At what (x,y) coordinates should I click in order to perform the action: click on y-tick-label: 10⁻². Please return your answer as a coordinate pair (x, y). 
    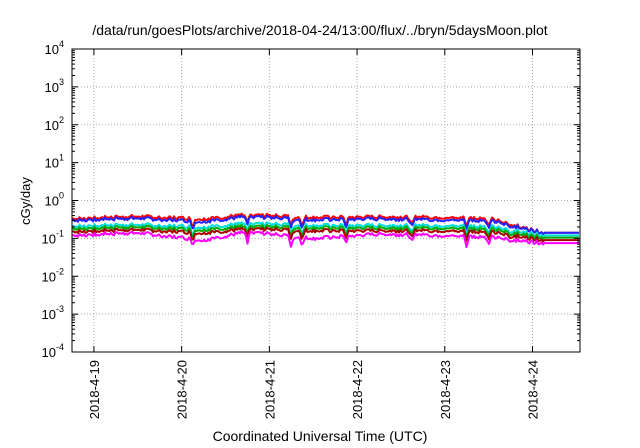
    Looking at the image, I should click on (53, 275).